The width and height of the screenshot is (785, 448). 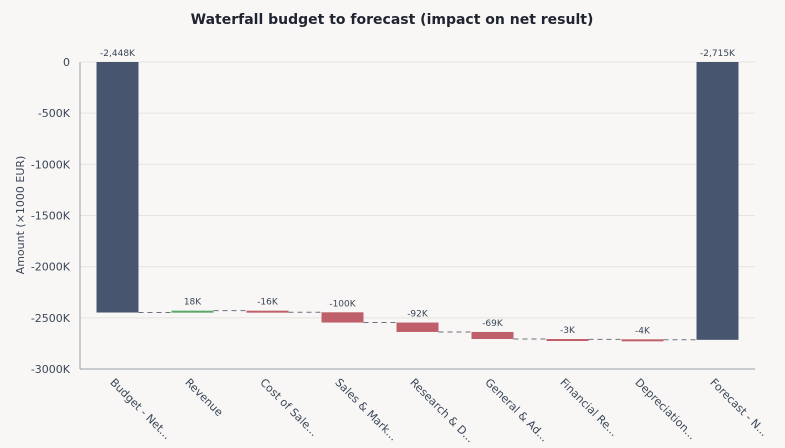 I want to click on data-label: -100K, so click(x=342, y=304).